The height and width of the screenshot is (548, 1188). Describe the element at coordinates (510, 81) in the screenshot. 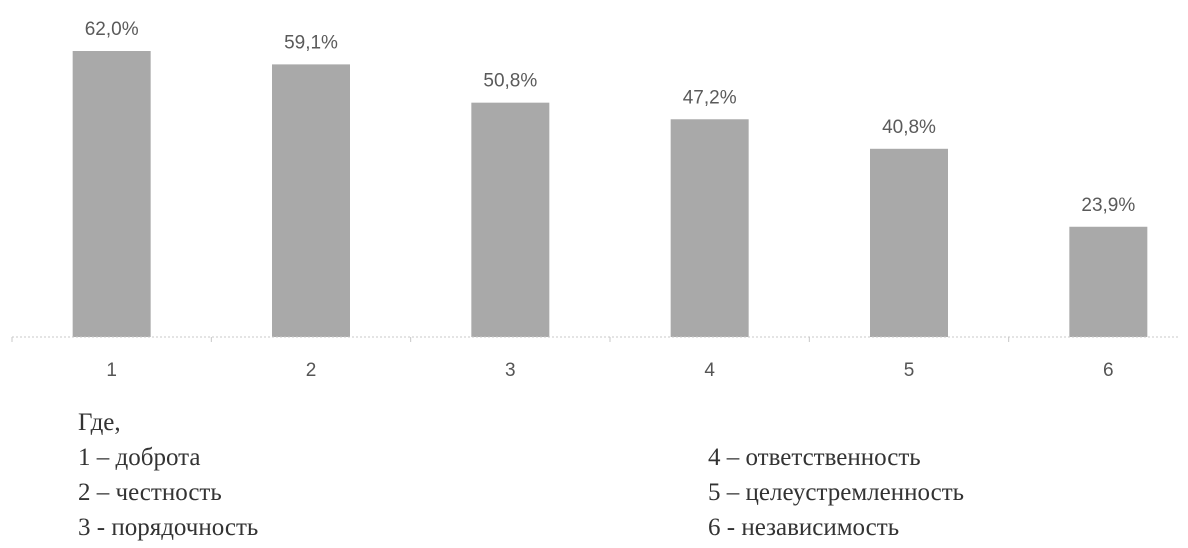

I see `data-label-3: 50,8%` at that location.